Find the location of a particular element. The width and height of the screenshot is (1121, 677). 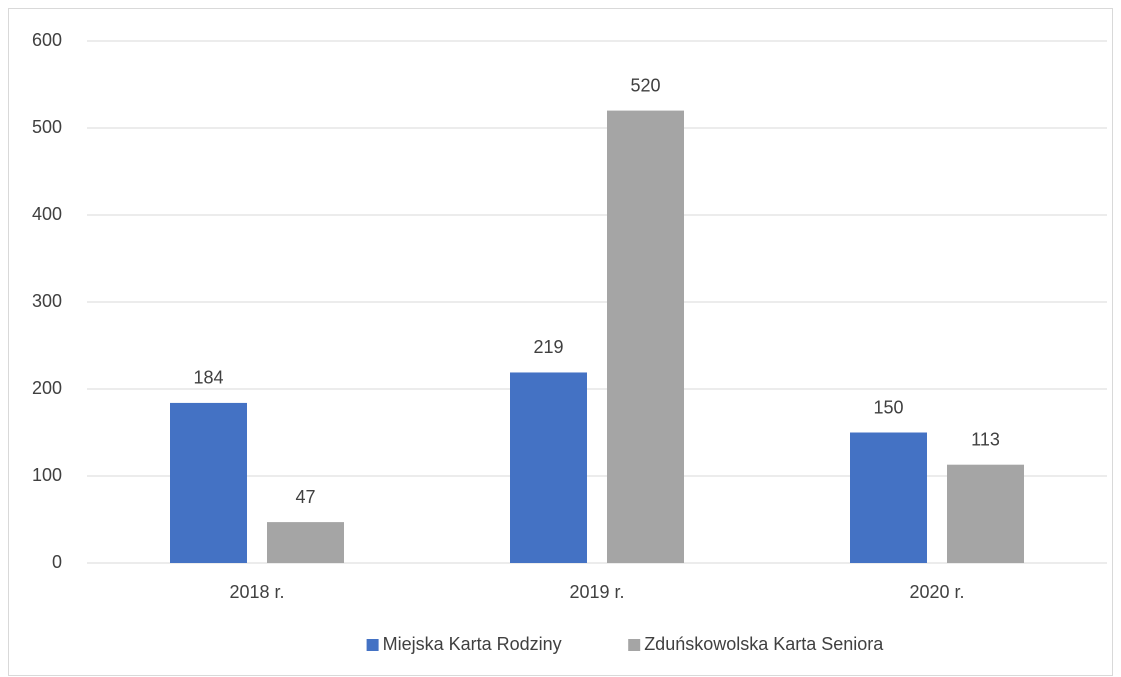

x-tick-label: 2020 r. is located at coordinates (936, 592).